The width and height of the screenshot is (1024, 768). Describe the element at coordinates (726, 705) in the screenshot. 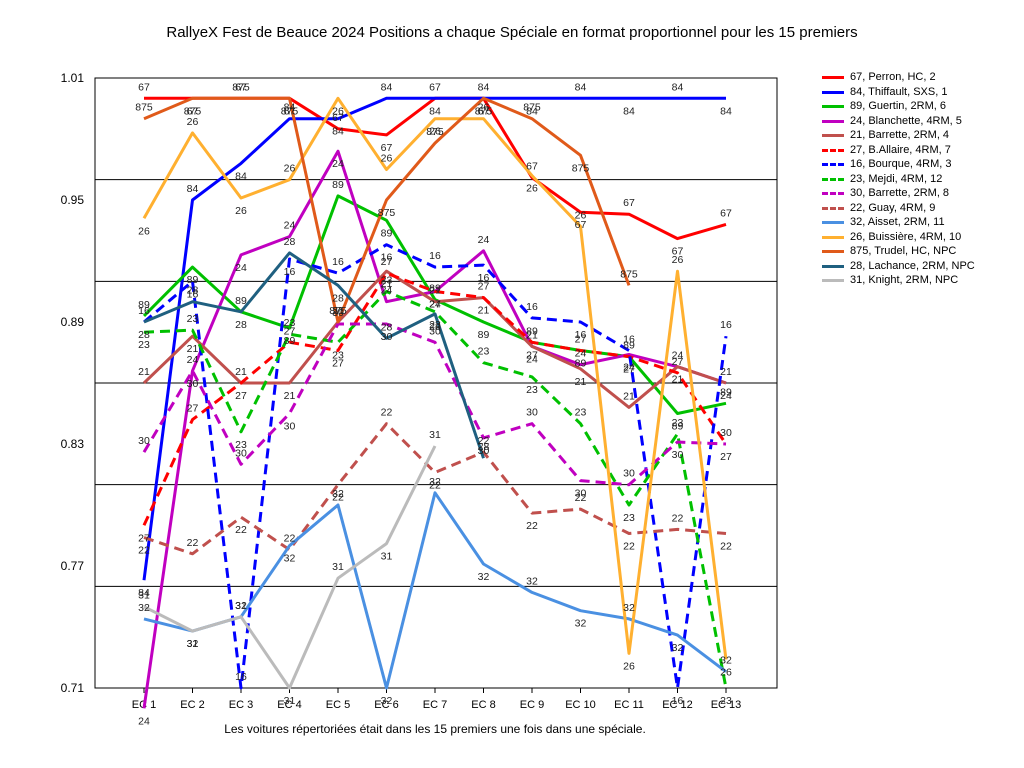

I see `x-tick-label: EC 13` at that location.